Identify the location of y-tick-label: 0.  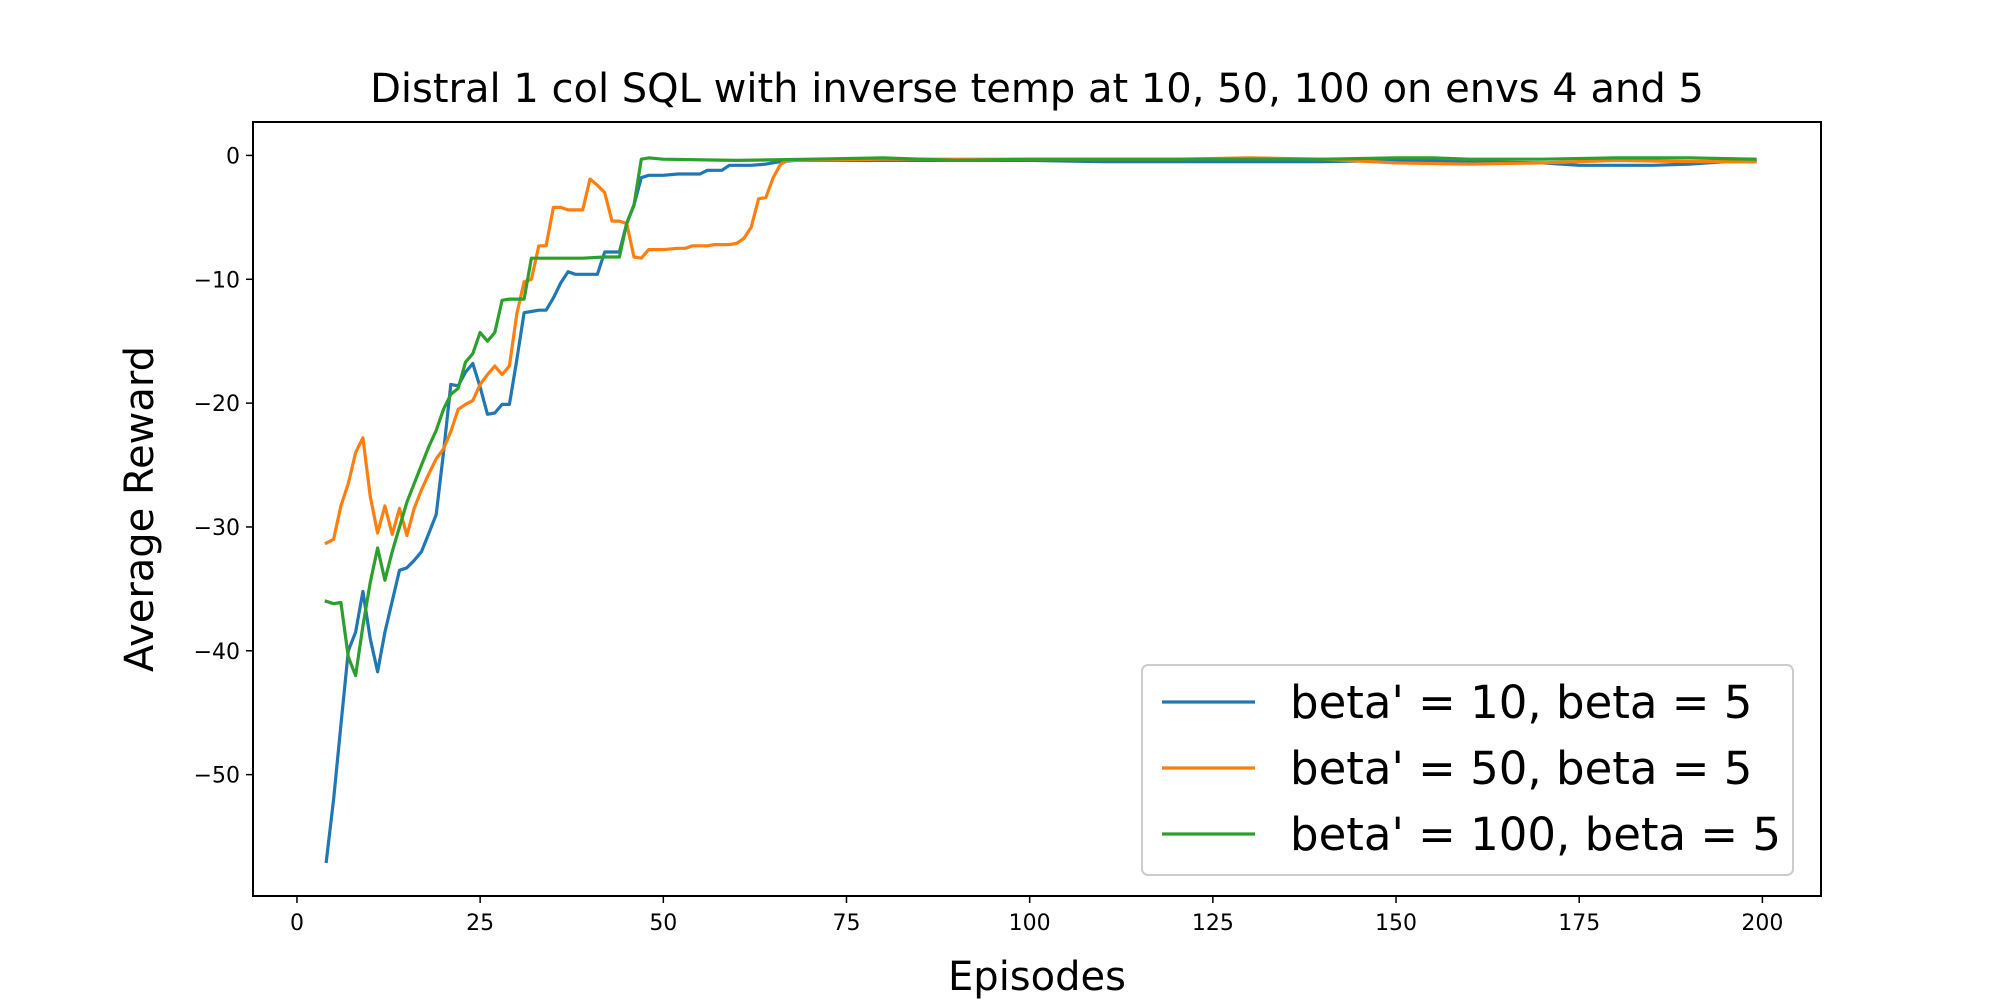
(233, 156).